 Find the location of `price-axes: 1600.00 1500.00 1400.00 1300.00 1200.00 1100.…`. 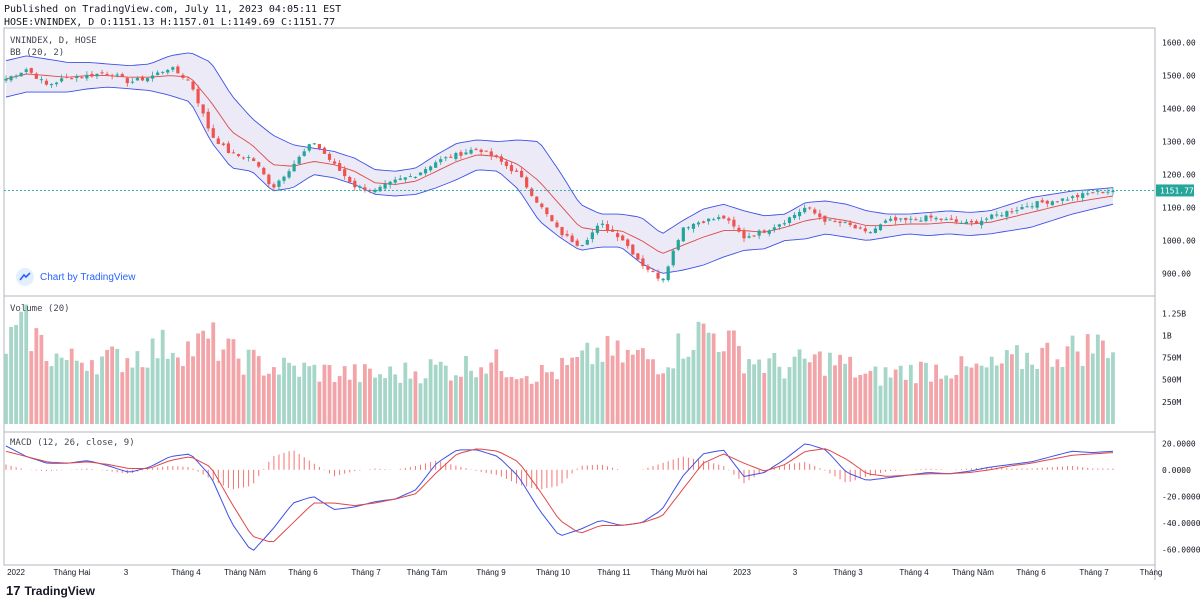

price-axes: 1600.00 1500.00 1400.00 1300.00 1200.00 1100.… is located at coordinates (1178, 297).